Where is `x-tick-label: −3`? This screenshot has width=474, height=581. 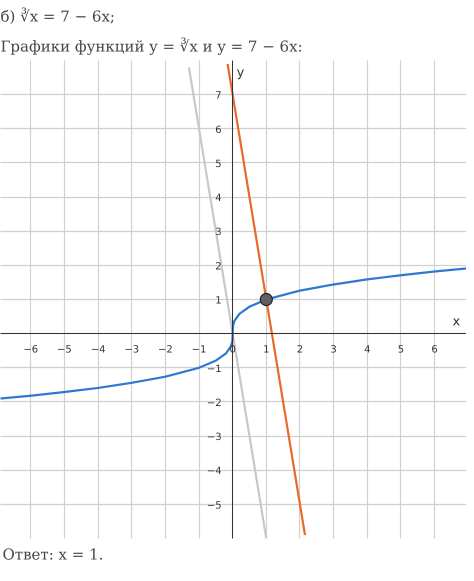 x-tick-label: −3 is located at coordinates (132, 350).